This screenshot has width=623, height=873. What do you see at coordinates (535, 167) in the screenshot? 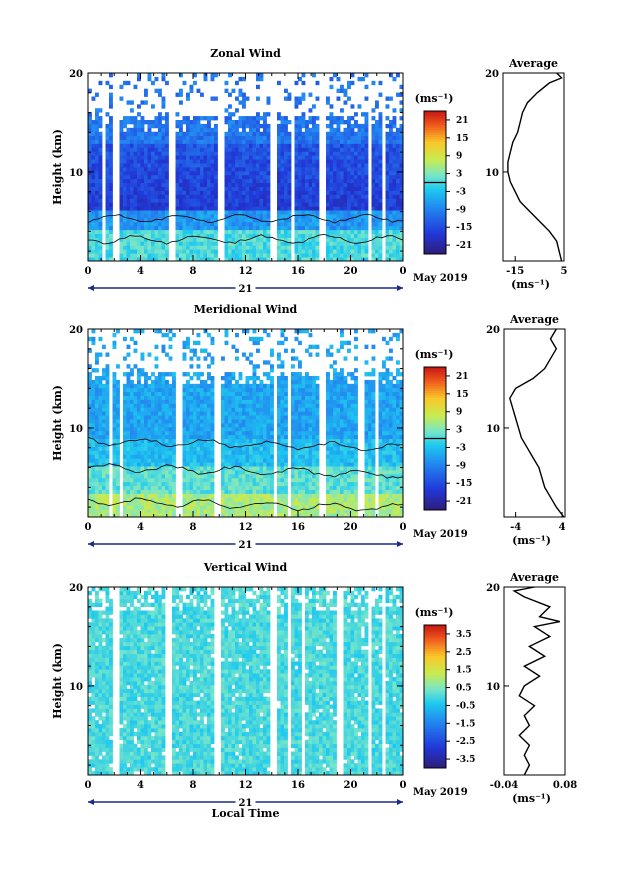
I see `profile-line` at bounding box center [535, 167].